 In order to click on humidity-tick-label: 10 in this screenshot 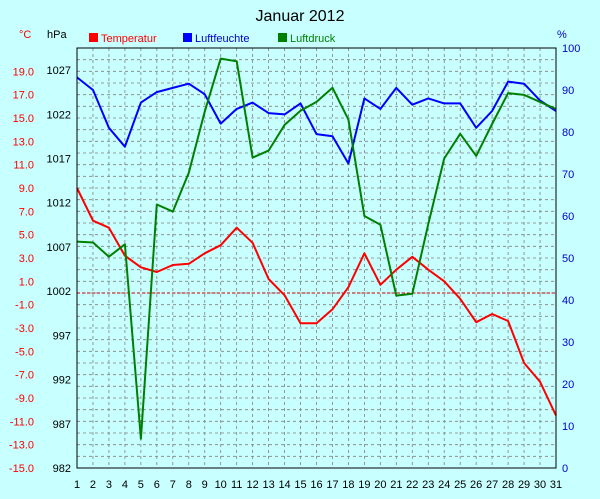, I will do `click(568, 427)`.